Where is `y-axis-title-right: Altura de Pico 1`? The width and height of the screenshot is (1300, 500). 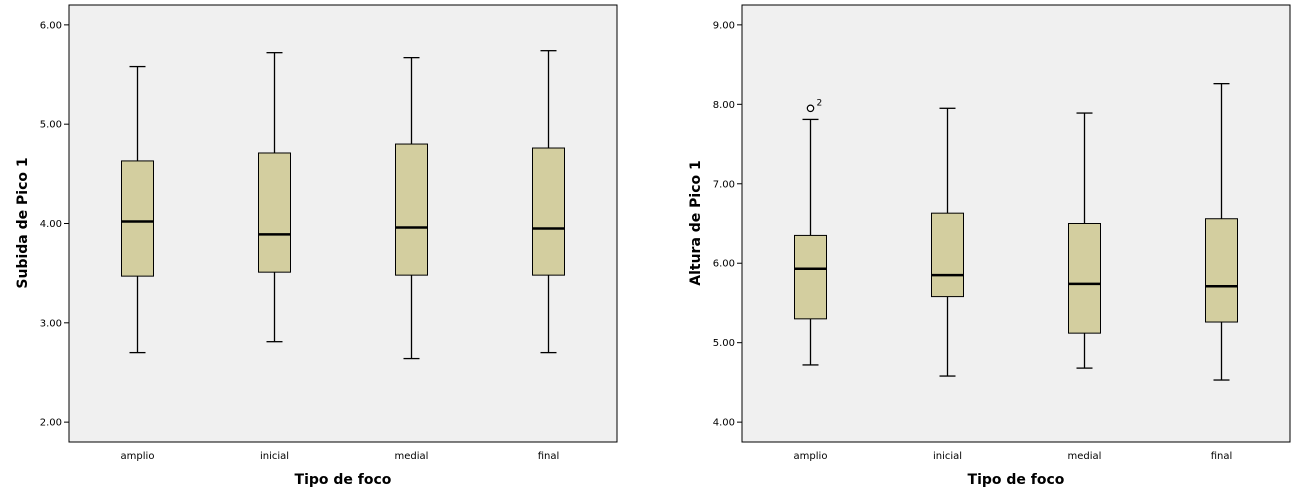 y-axis-title-right: Altura de Pico 1 is located at coordinates (696, 223).